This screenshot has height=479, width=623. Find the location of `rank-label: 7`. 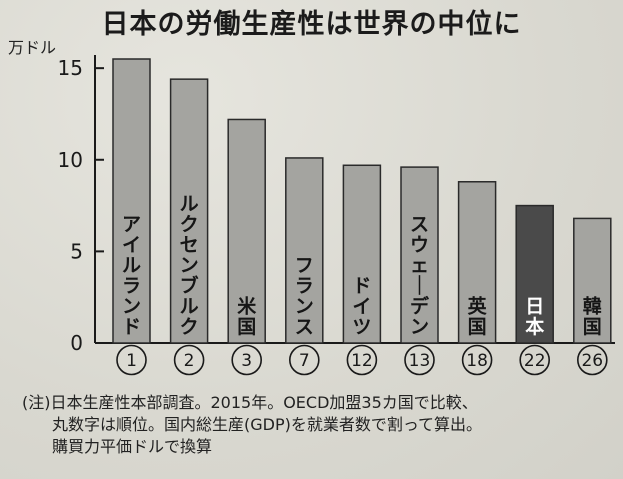

rank-label: 7 is located at coordinates (304, 361).